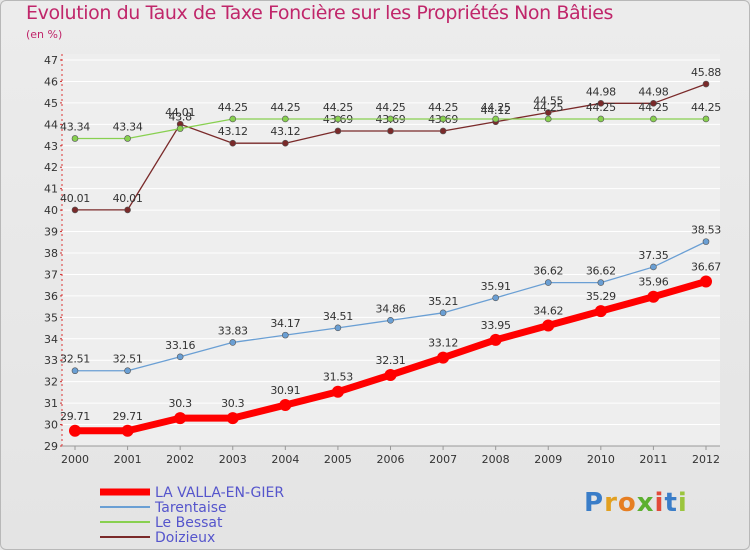 This screenshot has width=750, height=550. What do you see at coordinates (51, 124) in the screenshot?
I see `y-tick-label: 44` at bounding box center [51, 124].